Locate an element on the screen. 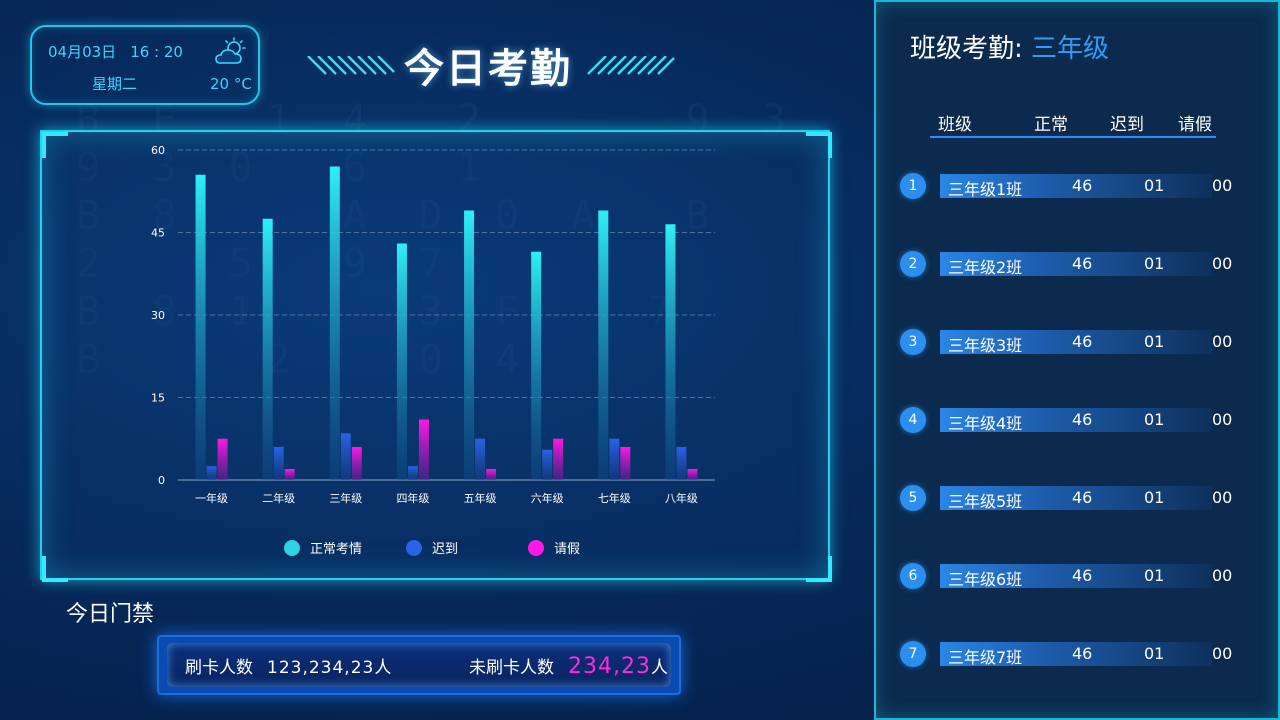  temperature-text: 20 °C is located at coordinates (231, 84).